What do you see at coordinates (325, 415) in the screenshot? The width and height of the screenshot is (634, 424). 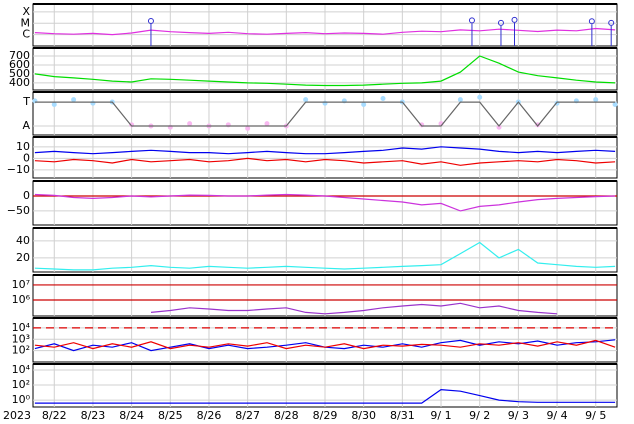 I see `x-tick-label: 8/29` at bounding box center [325, 415].